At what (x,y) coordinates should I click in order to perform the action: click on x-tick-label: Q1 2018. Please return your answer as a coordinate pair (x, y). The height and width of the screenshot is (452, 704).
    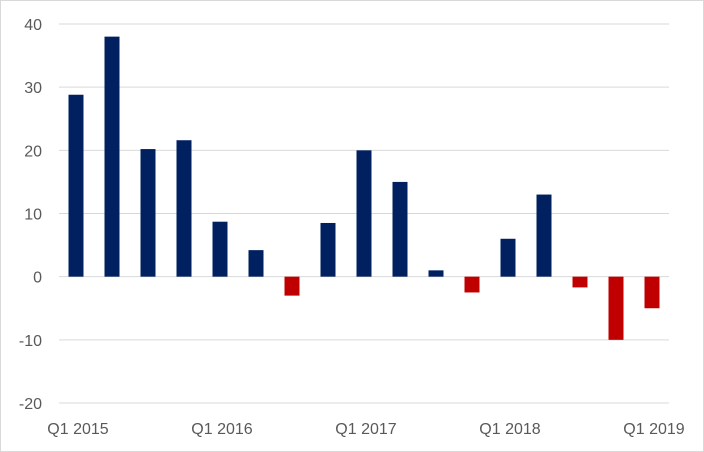
    Looking at the image, I should click on (509, 429).